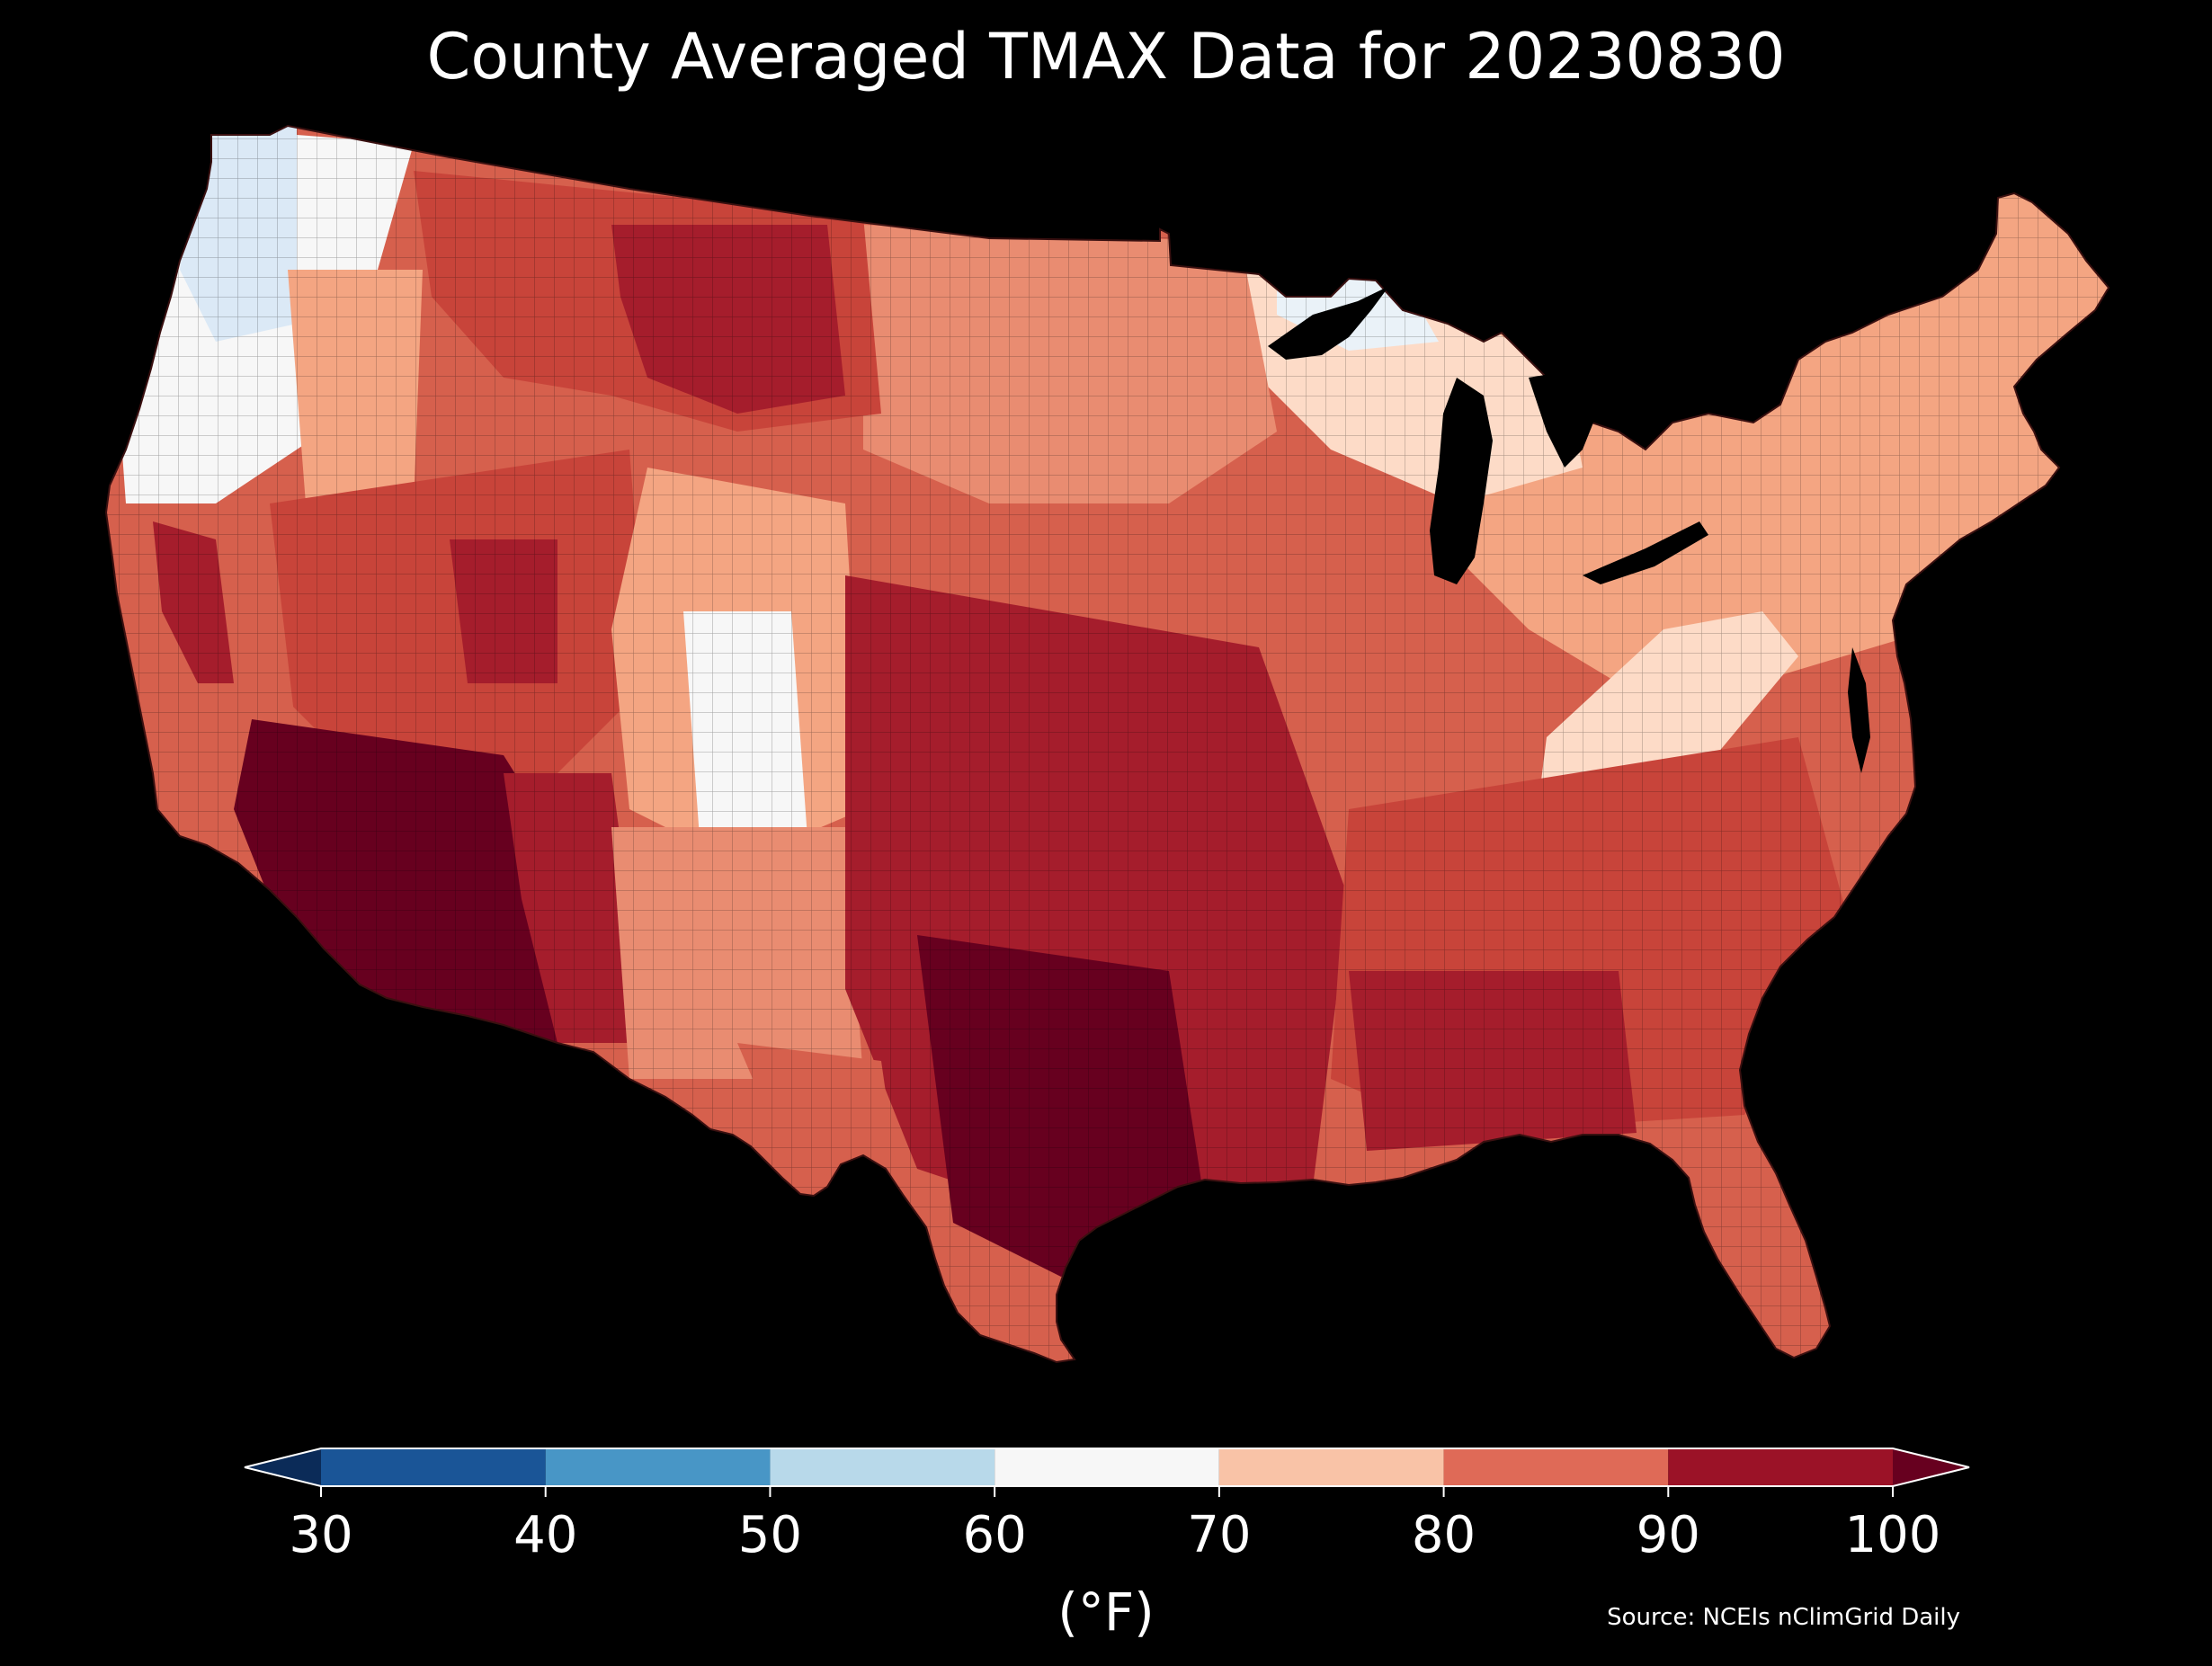  I want to click on colorbar-tick-label: 100, so click(1892, 1535).